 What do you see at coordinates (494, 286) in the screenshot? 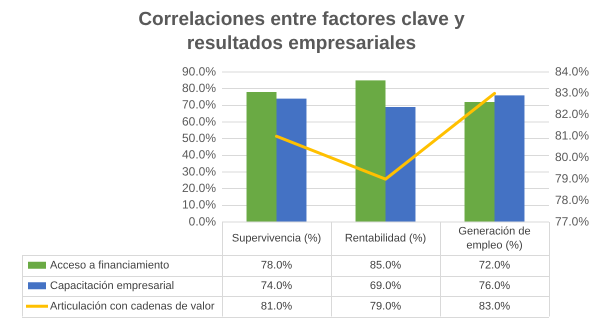
I see `text: 76.0%` at bounding box center [494, 286].